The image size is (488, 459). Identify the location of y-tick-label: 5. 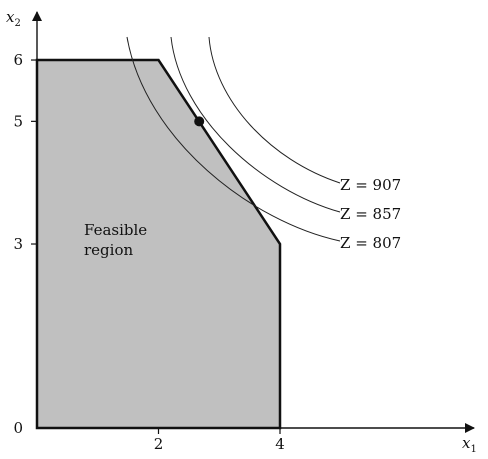
(18, 121).